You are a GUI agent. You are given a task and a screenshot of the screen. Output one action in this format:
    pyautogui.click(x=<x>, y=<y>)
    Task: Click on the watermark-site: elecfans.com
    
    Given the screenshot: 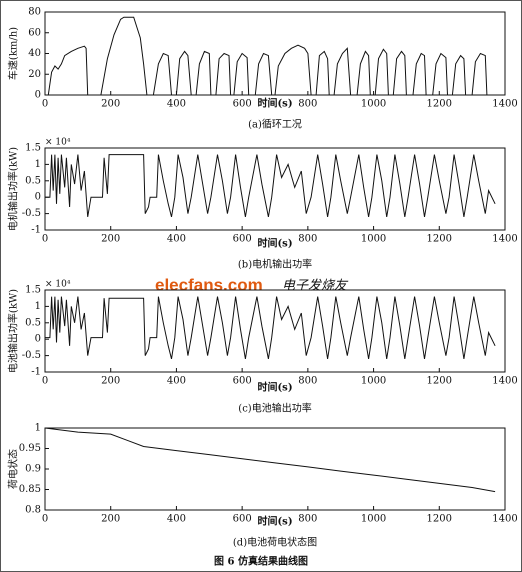 What is the action you would take?
    pyautogui.click(x=209, y=284)
    